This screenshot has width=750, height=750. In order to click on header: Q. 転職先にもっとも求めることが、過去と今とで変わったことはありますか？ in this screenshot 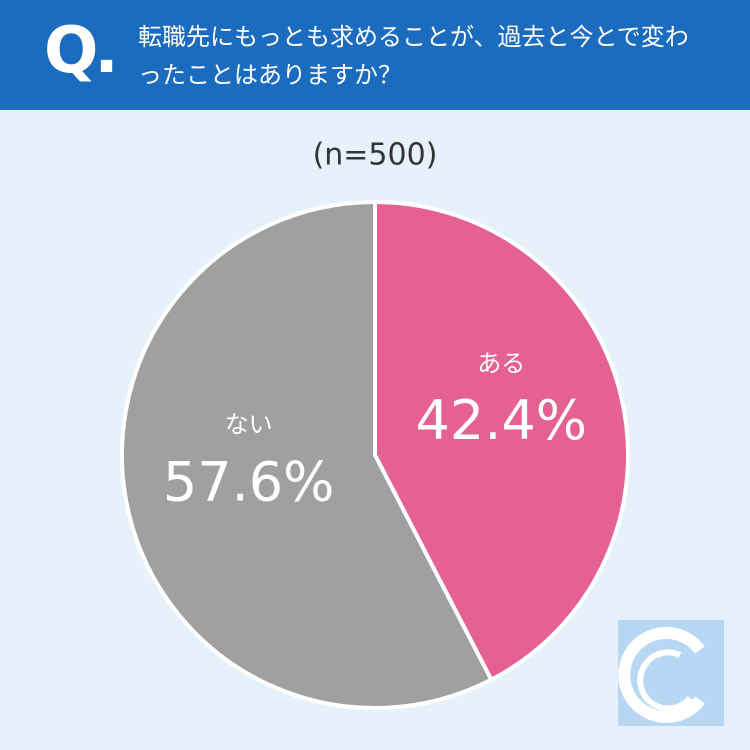, I will do `click(375, 55)`.